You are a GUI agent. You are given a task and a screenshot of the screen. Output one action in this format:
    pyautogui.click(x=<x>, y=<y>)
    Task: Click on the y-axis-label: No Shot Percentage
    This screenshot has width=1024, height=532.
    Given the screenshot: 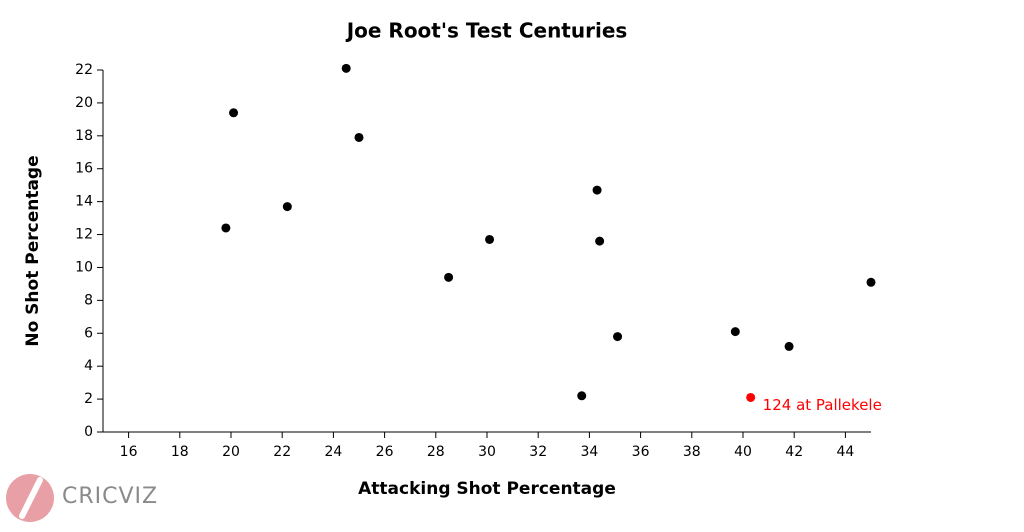 What is the action you would take?
    pyautogui.click(x=33, y=250)
    